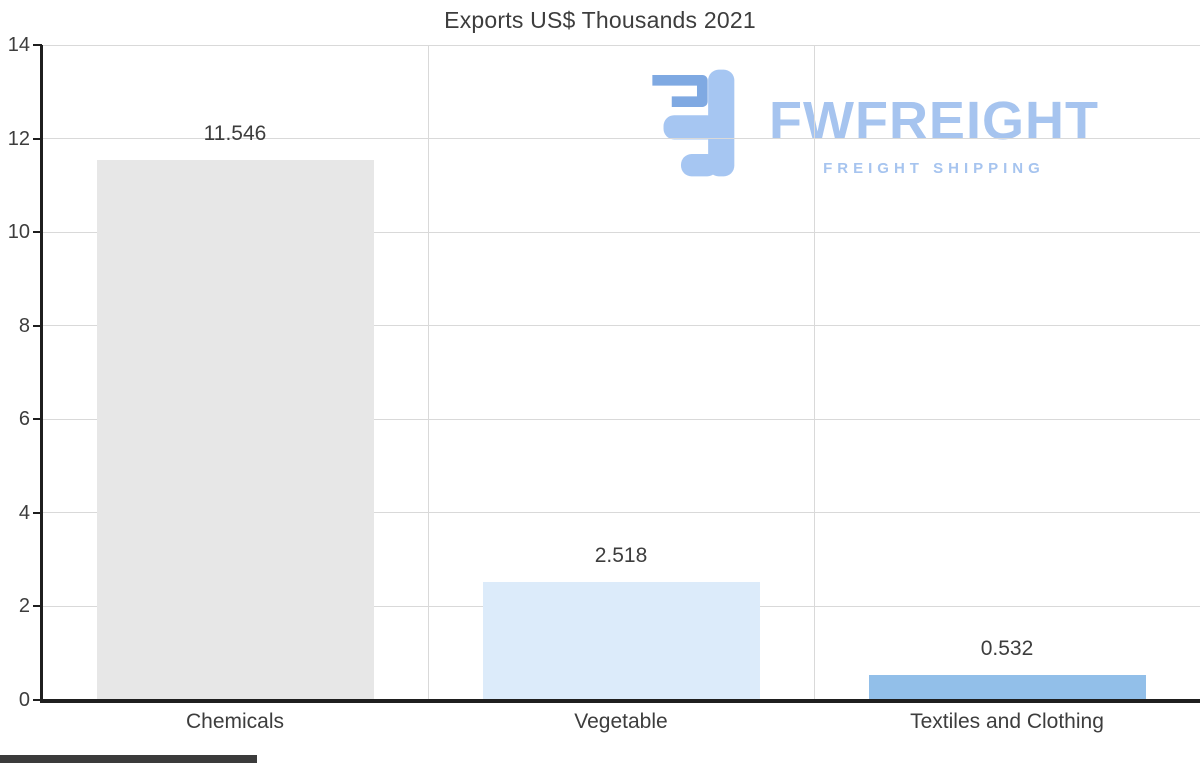 This screenshot has width=1200, height=763. Describe the element at coordinates (696, 125) in the screenshot. I see `fwfreight-logo-icon` at that location.